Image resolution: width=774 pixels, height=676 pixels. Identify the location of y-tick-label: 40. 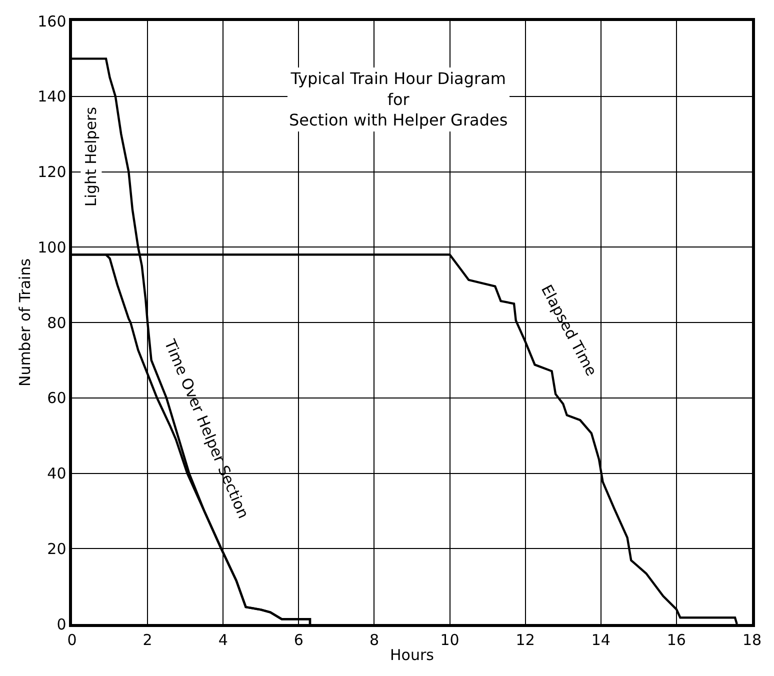
(56, 473).